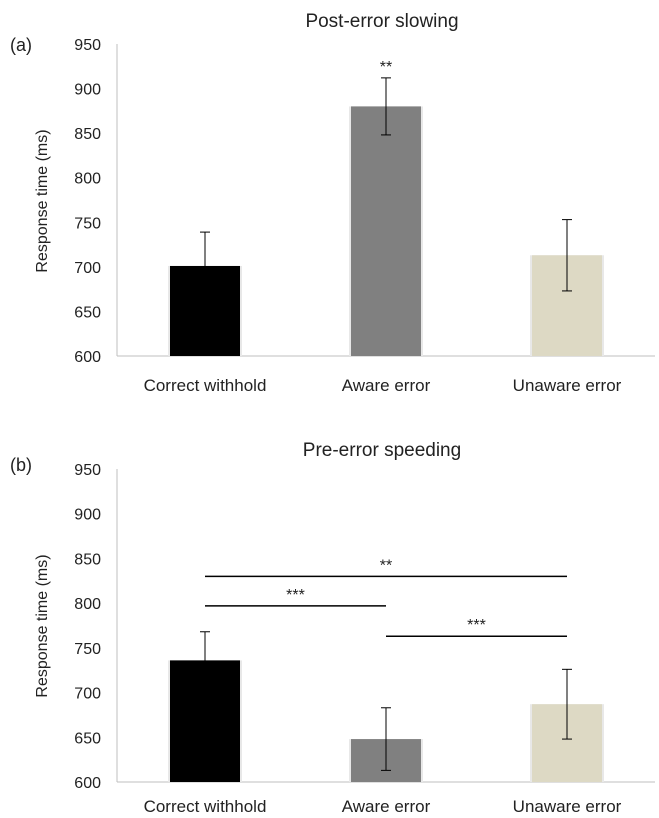 The image size is (659, 818). What do you see at coordinates (386, 231) in the screenshot?
I see `bar` at bounding box center [386, 231].